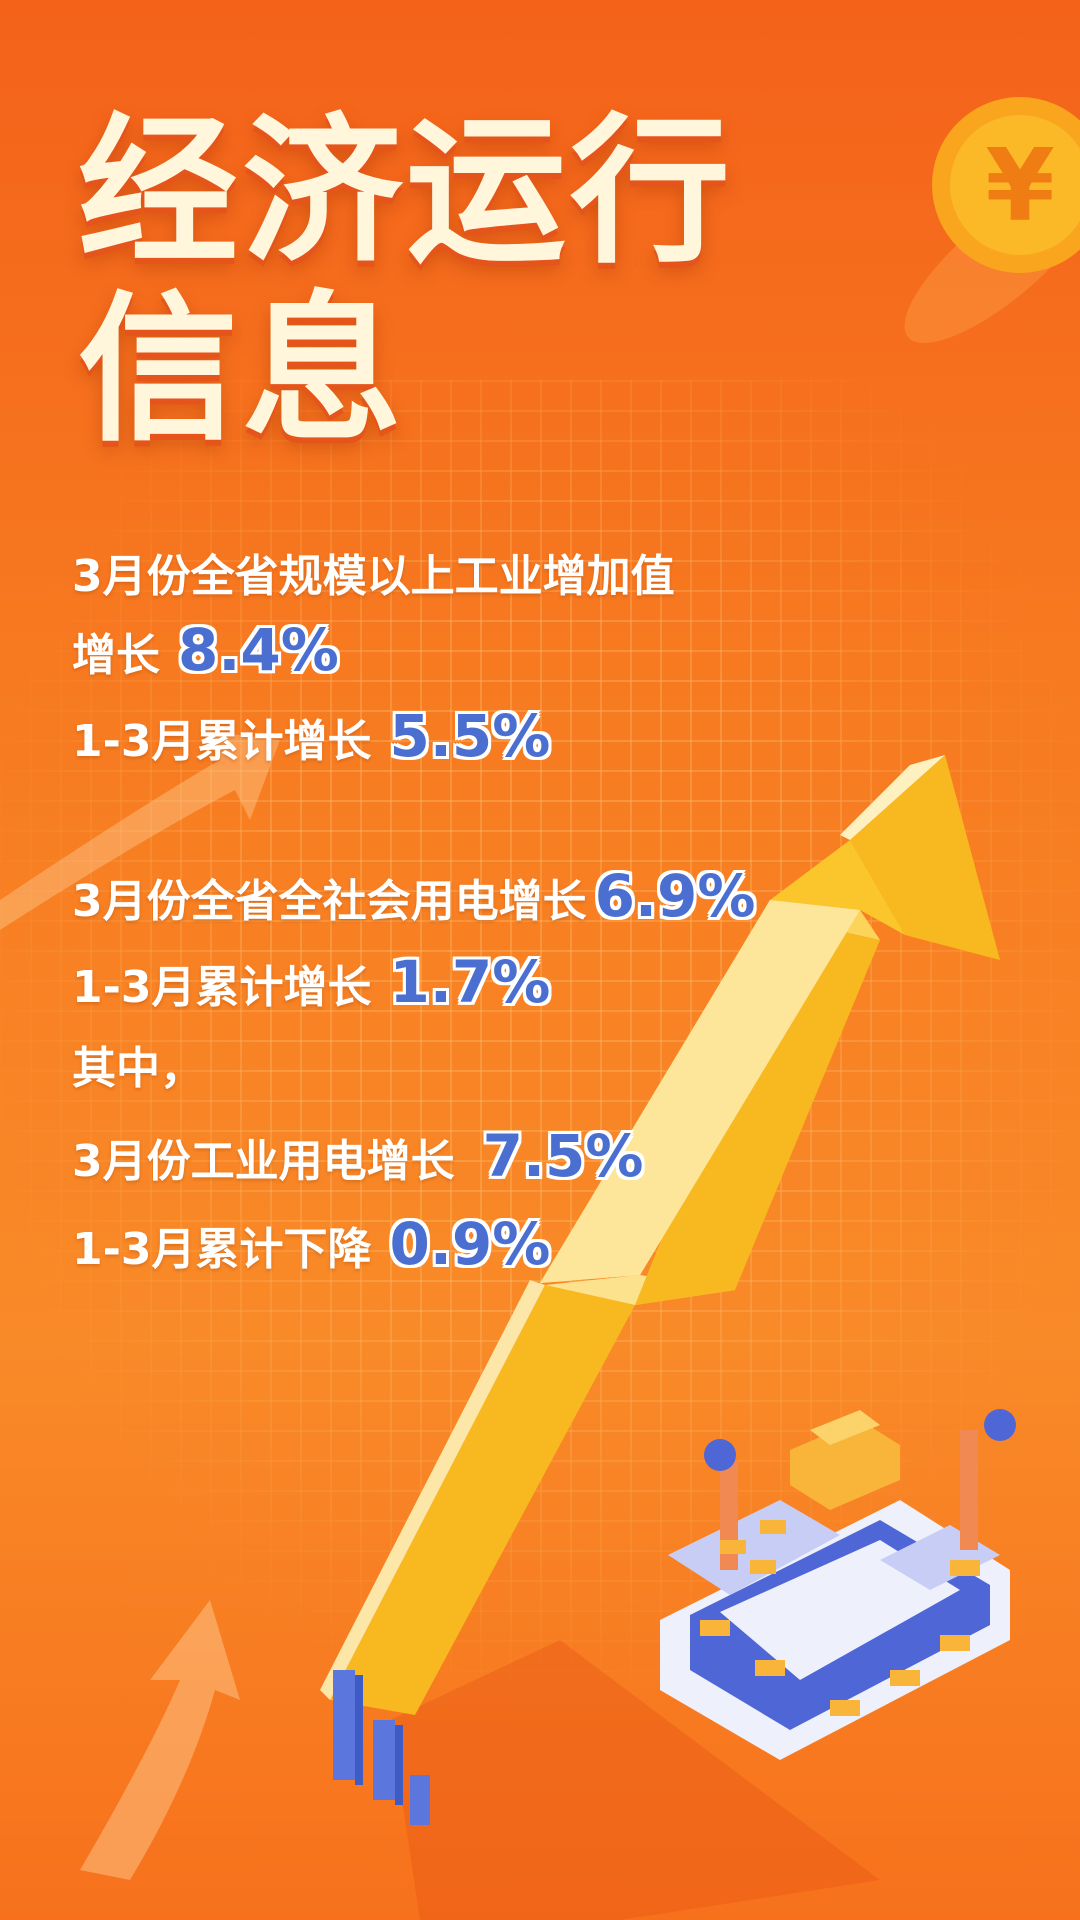  Describe the element at coordinates (242, 369) in the screenshot. I see `page-title-line2: 信息` at that location.